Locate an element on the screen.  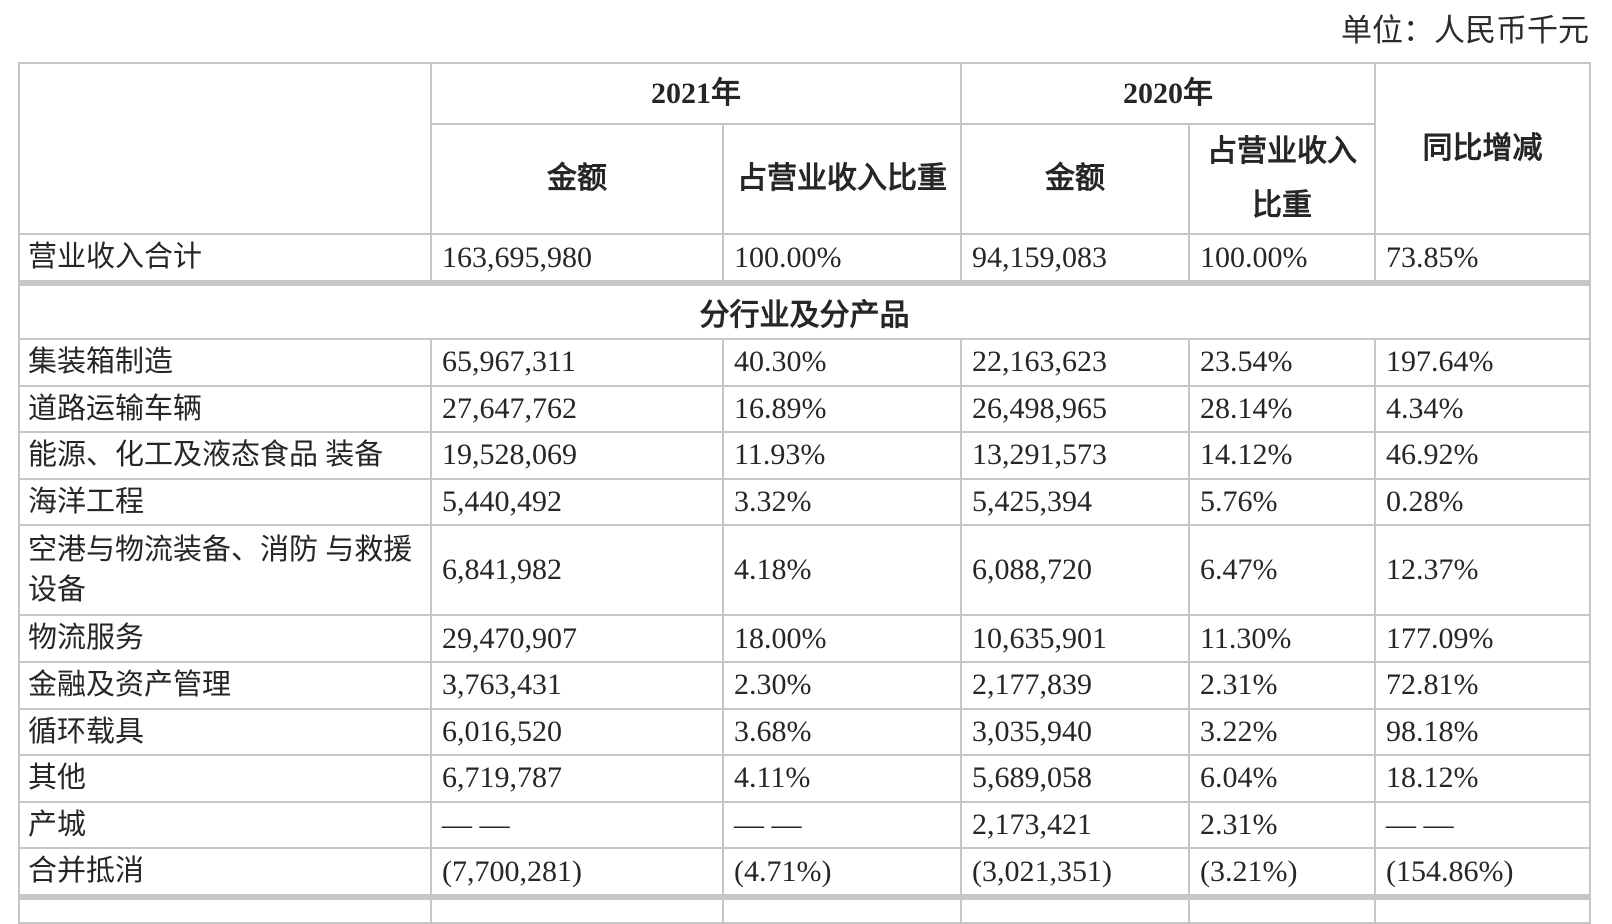
ratio-2020-cell: 11.30% is located at coordinates (1282, 638).